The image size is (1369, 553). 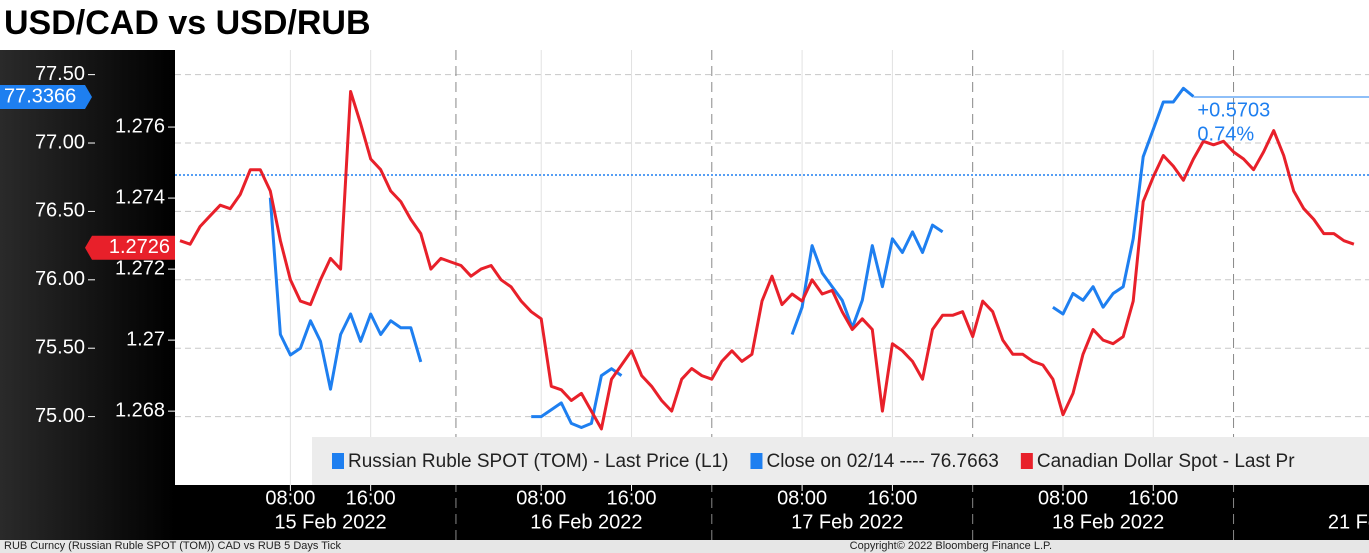 What do you see at coordinates (60, 279) in the screenshot?
I see `y-tick-label: 76.00` at bounding box center [60, 279].